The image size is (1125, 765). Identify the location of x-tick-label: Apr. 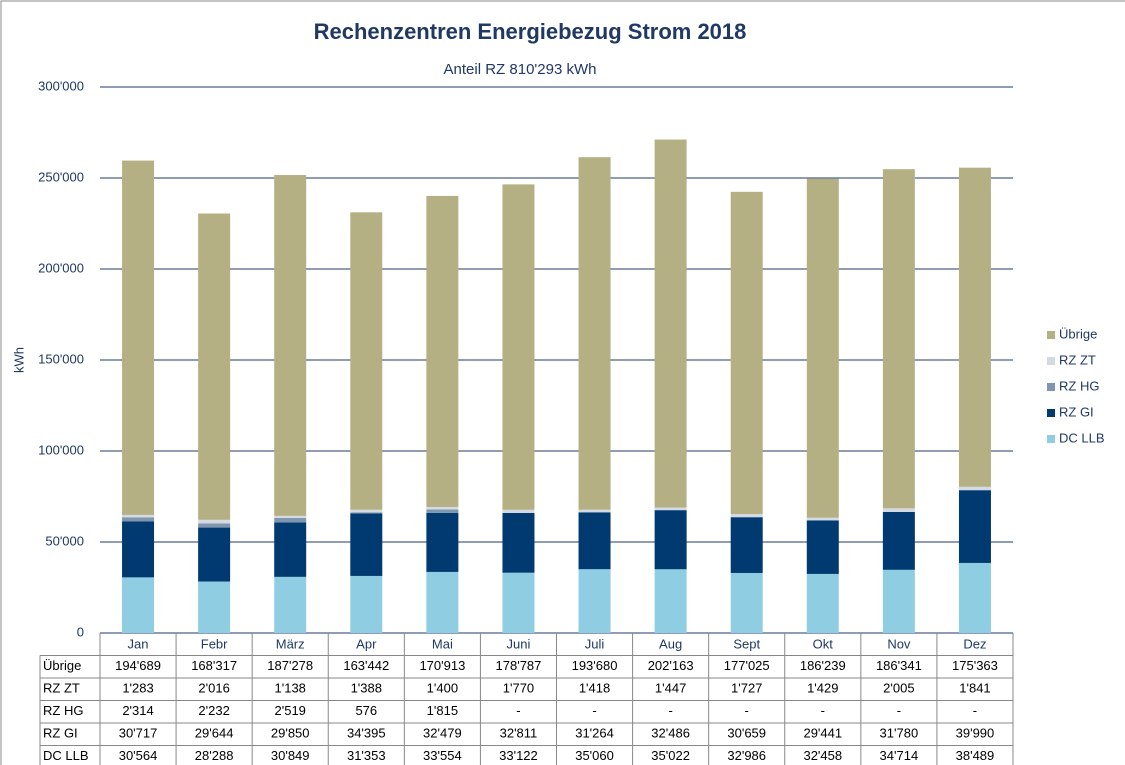
(366, 644).